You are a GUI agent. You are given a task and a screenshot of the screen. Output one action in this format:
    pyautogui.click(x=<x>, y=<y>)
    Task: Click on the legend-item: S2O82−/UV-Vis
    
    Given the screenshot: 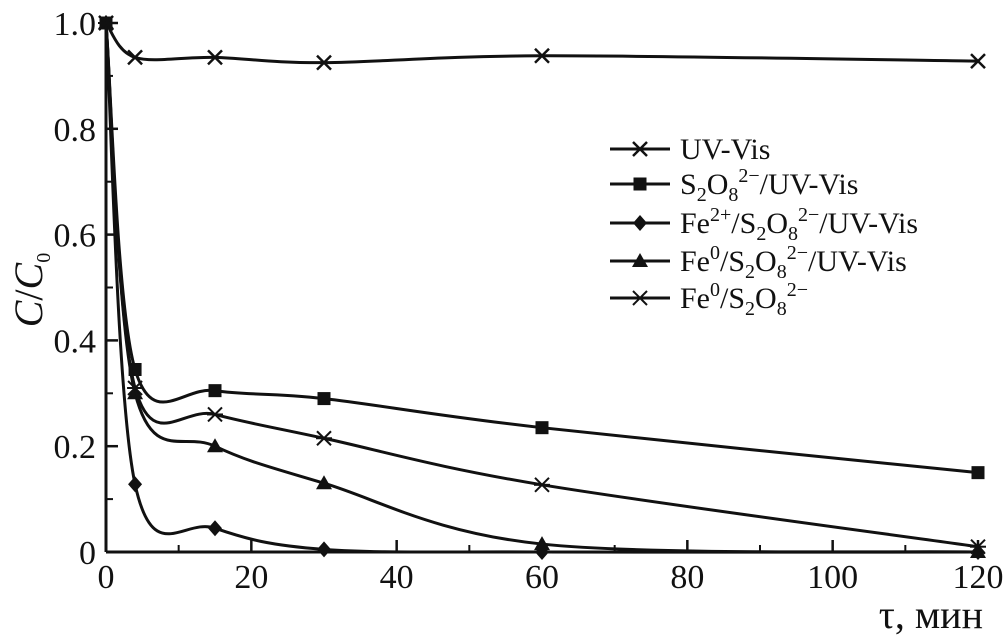 What is the action you would take?
    pyautogui.click(x=734, y=185)
    